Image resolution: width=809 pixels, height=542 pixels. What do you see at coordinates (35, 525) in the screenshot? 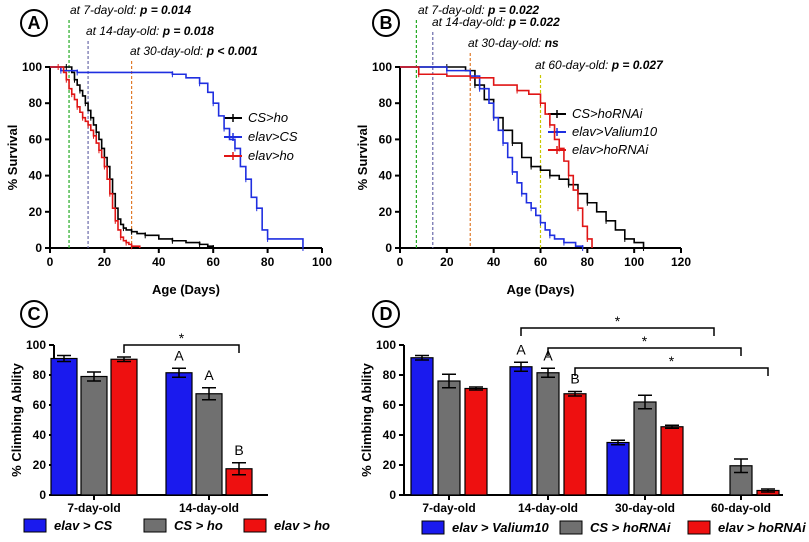
I see `legend-swatch-elav-cs` at bounding box center [35, 525].